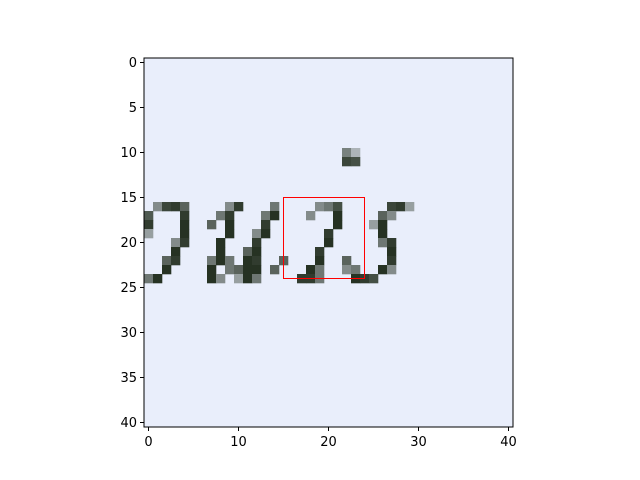 The image size is (640, 480). Describe the element at coordinates (128, 378) in the screenshot. I see `y-tick-label: 35` at that location.